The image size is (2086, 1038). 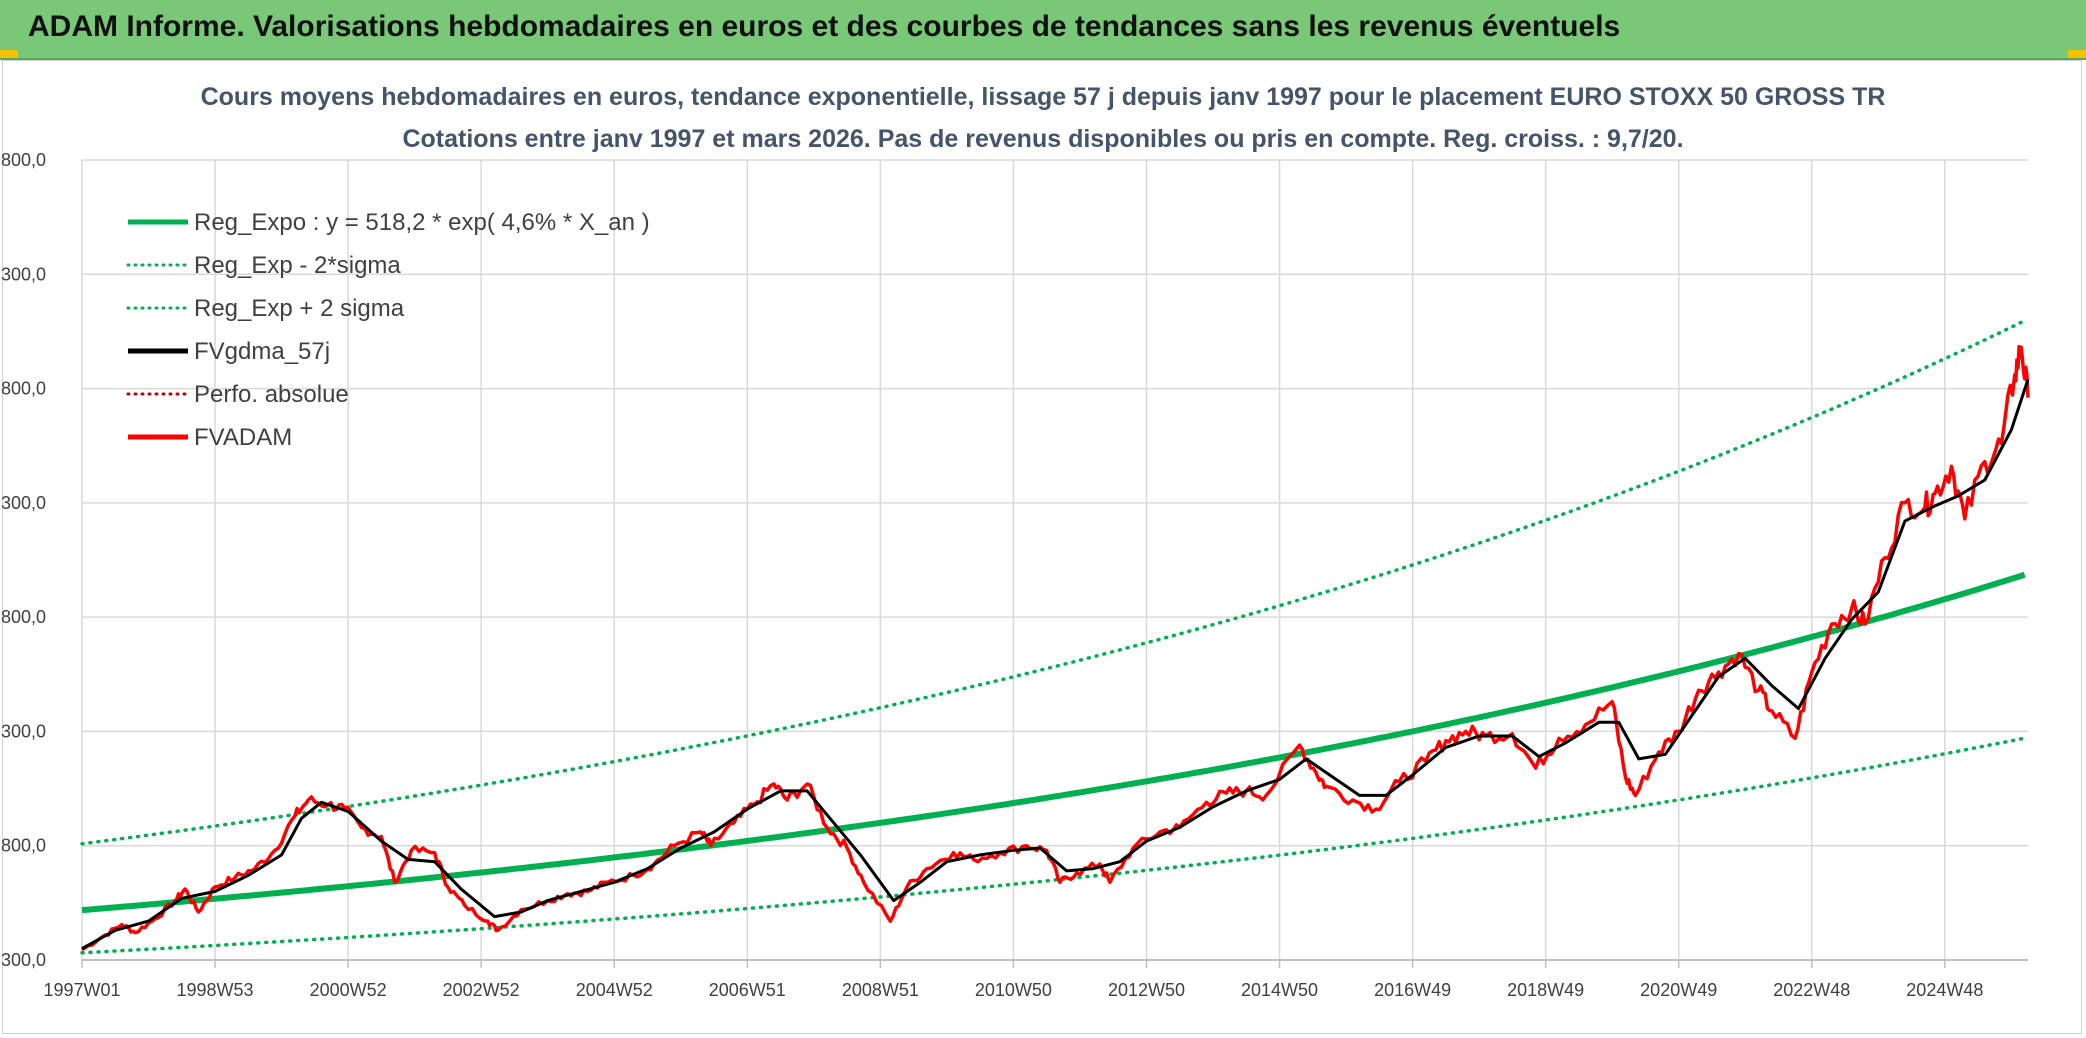 What do you see at coordinates (81, 990) in the screenshot?
I see `x-tick-label: 1997W01` at bounding box center [81, 990].